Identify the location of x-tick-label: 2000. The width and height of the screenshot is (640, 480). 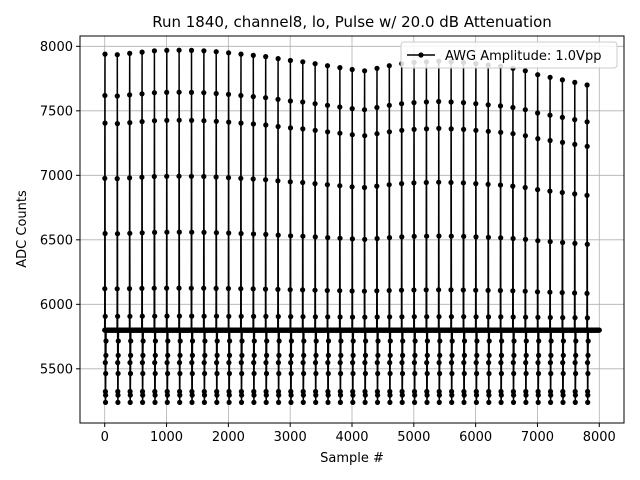
(228, 437).